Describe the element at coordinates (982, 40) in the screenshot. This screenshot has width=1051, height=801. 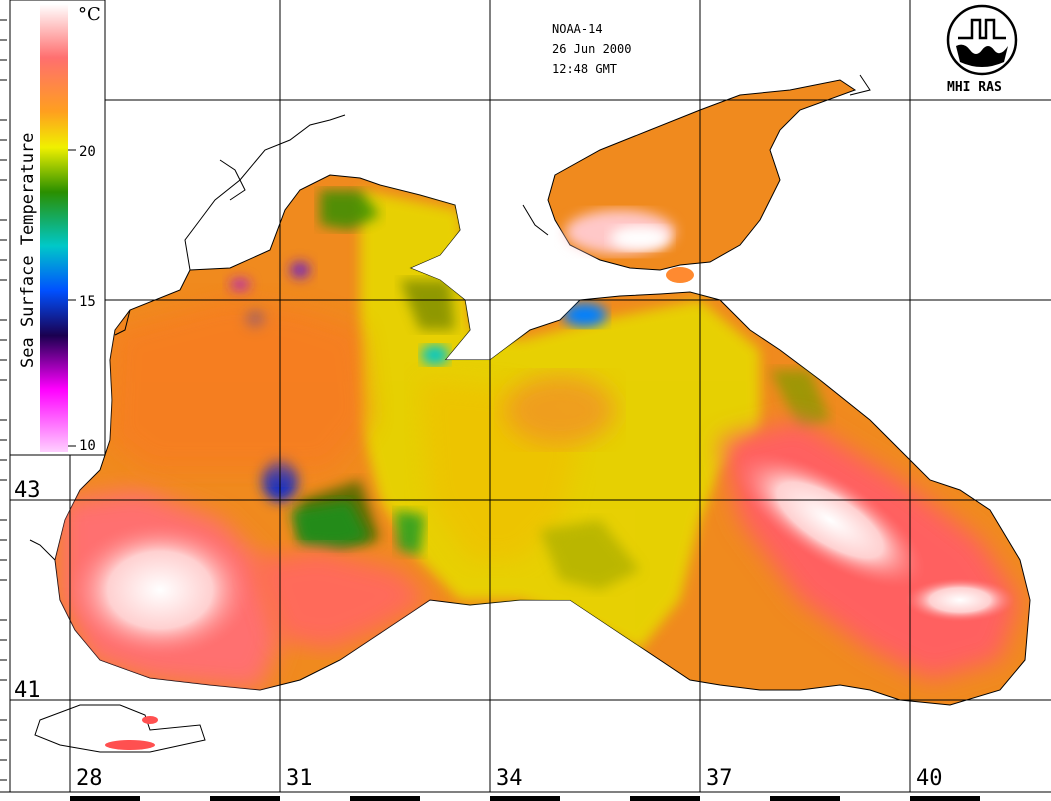
I see `mhi-logo-icon` at that location.